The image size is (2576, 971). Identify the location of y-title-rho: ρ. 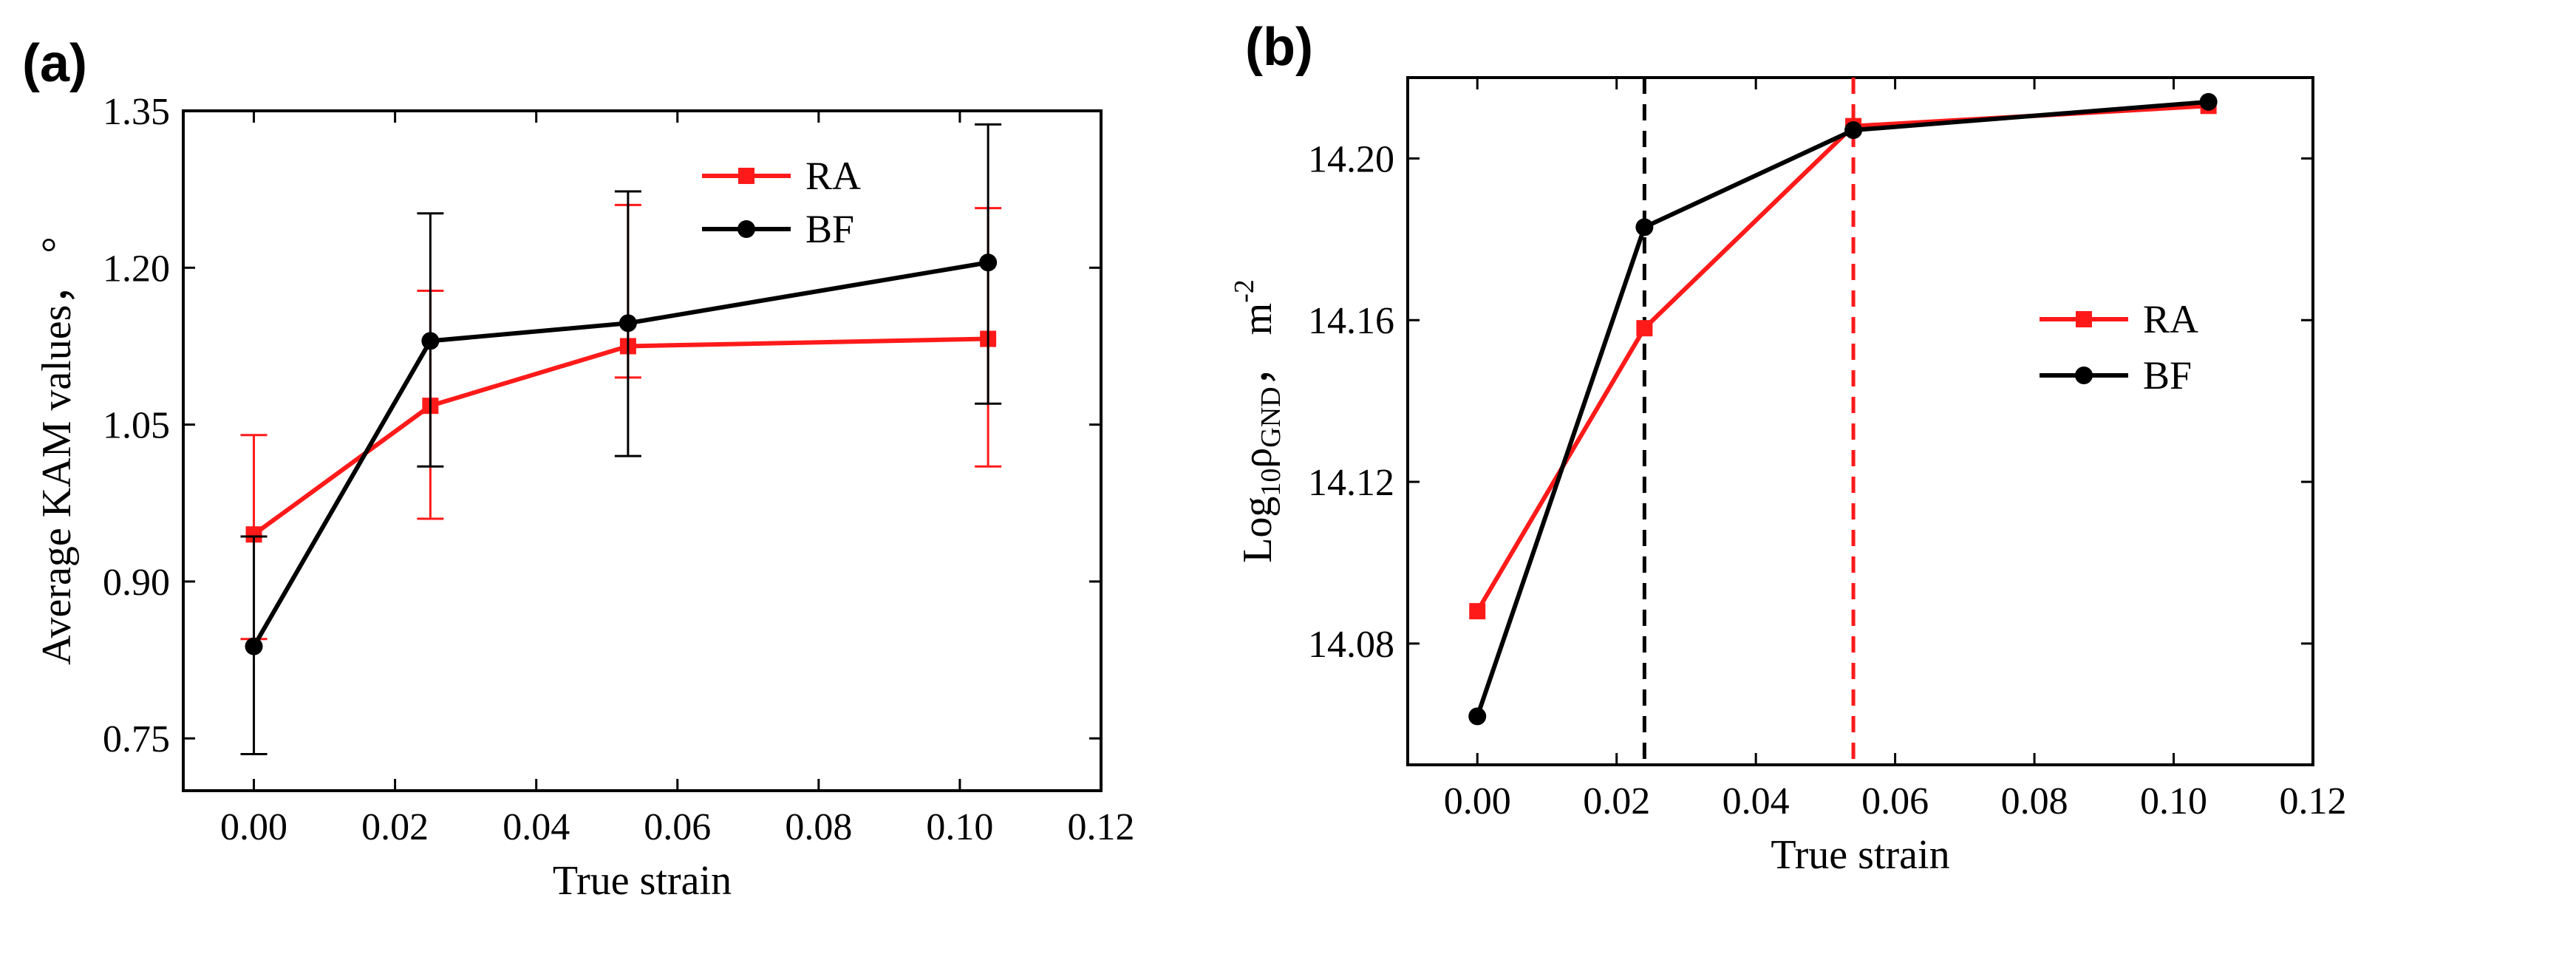
(1258, 459).